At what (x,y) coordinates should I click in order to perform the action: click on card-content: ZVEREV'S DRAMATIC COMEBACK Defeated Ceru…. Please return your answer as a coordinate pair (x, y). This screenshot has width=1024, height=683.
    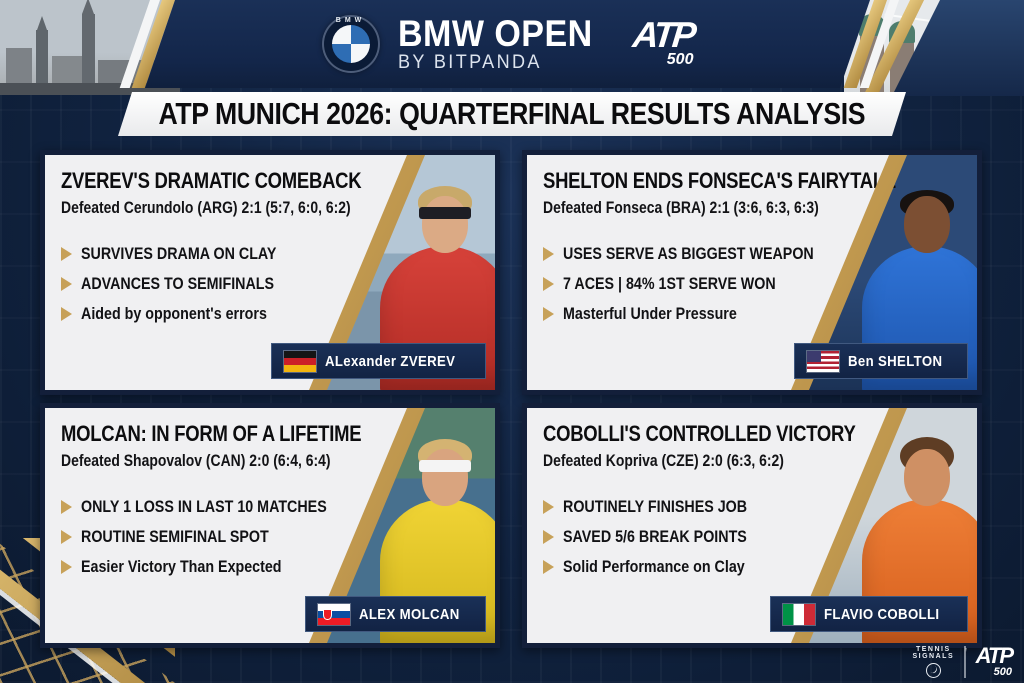
    Looking at the image, I should click on (233, 246).